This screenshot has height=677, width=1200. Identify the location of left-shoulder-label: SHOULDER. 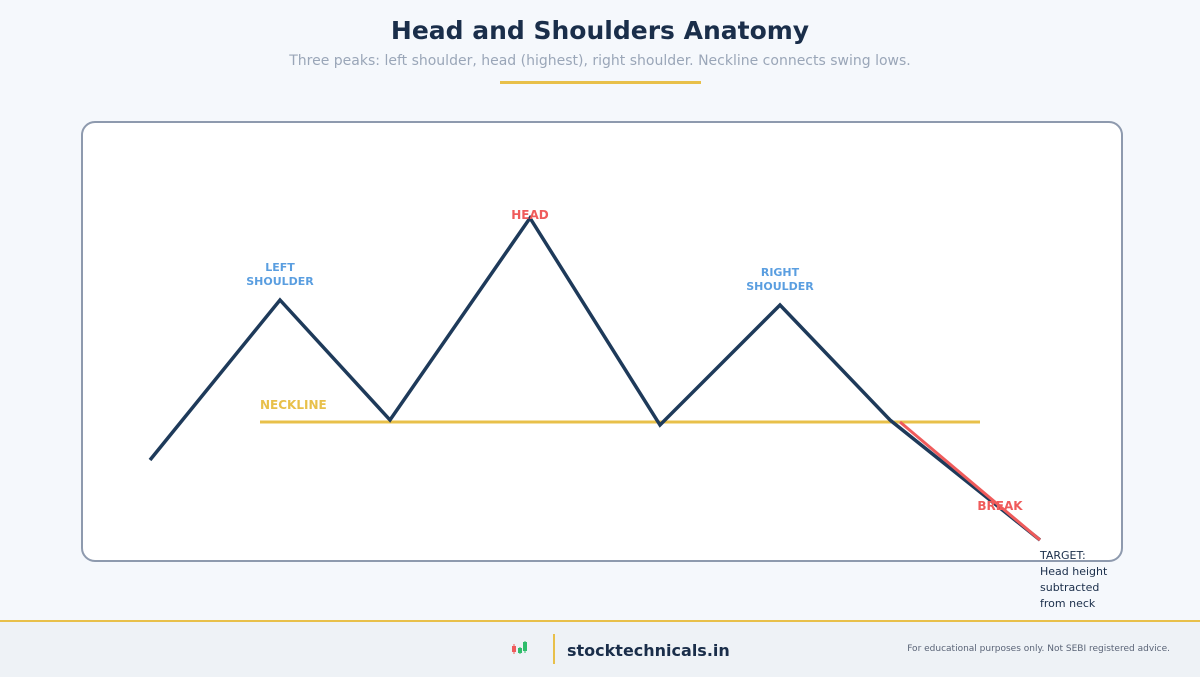
(280, 281).